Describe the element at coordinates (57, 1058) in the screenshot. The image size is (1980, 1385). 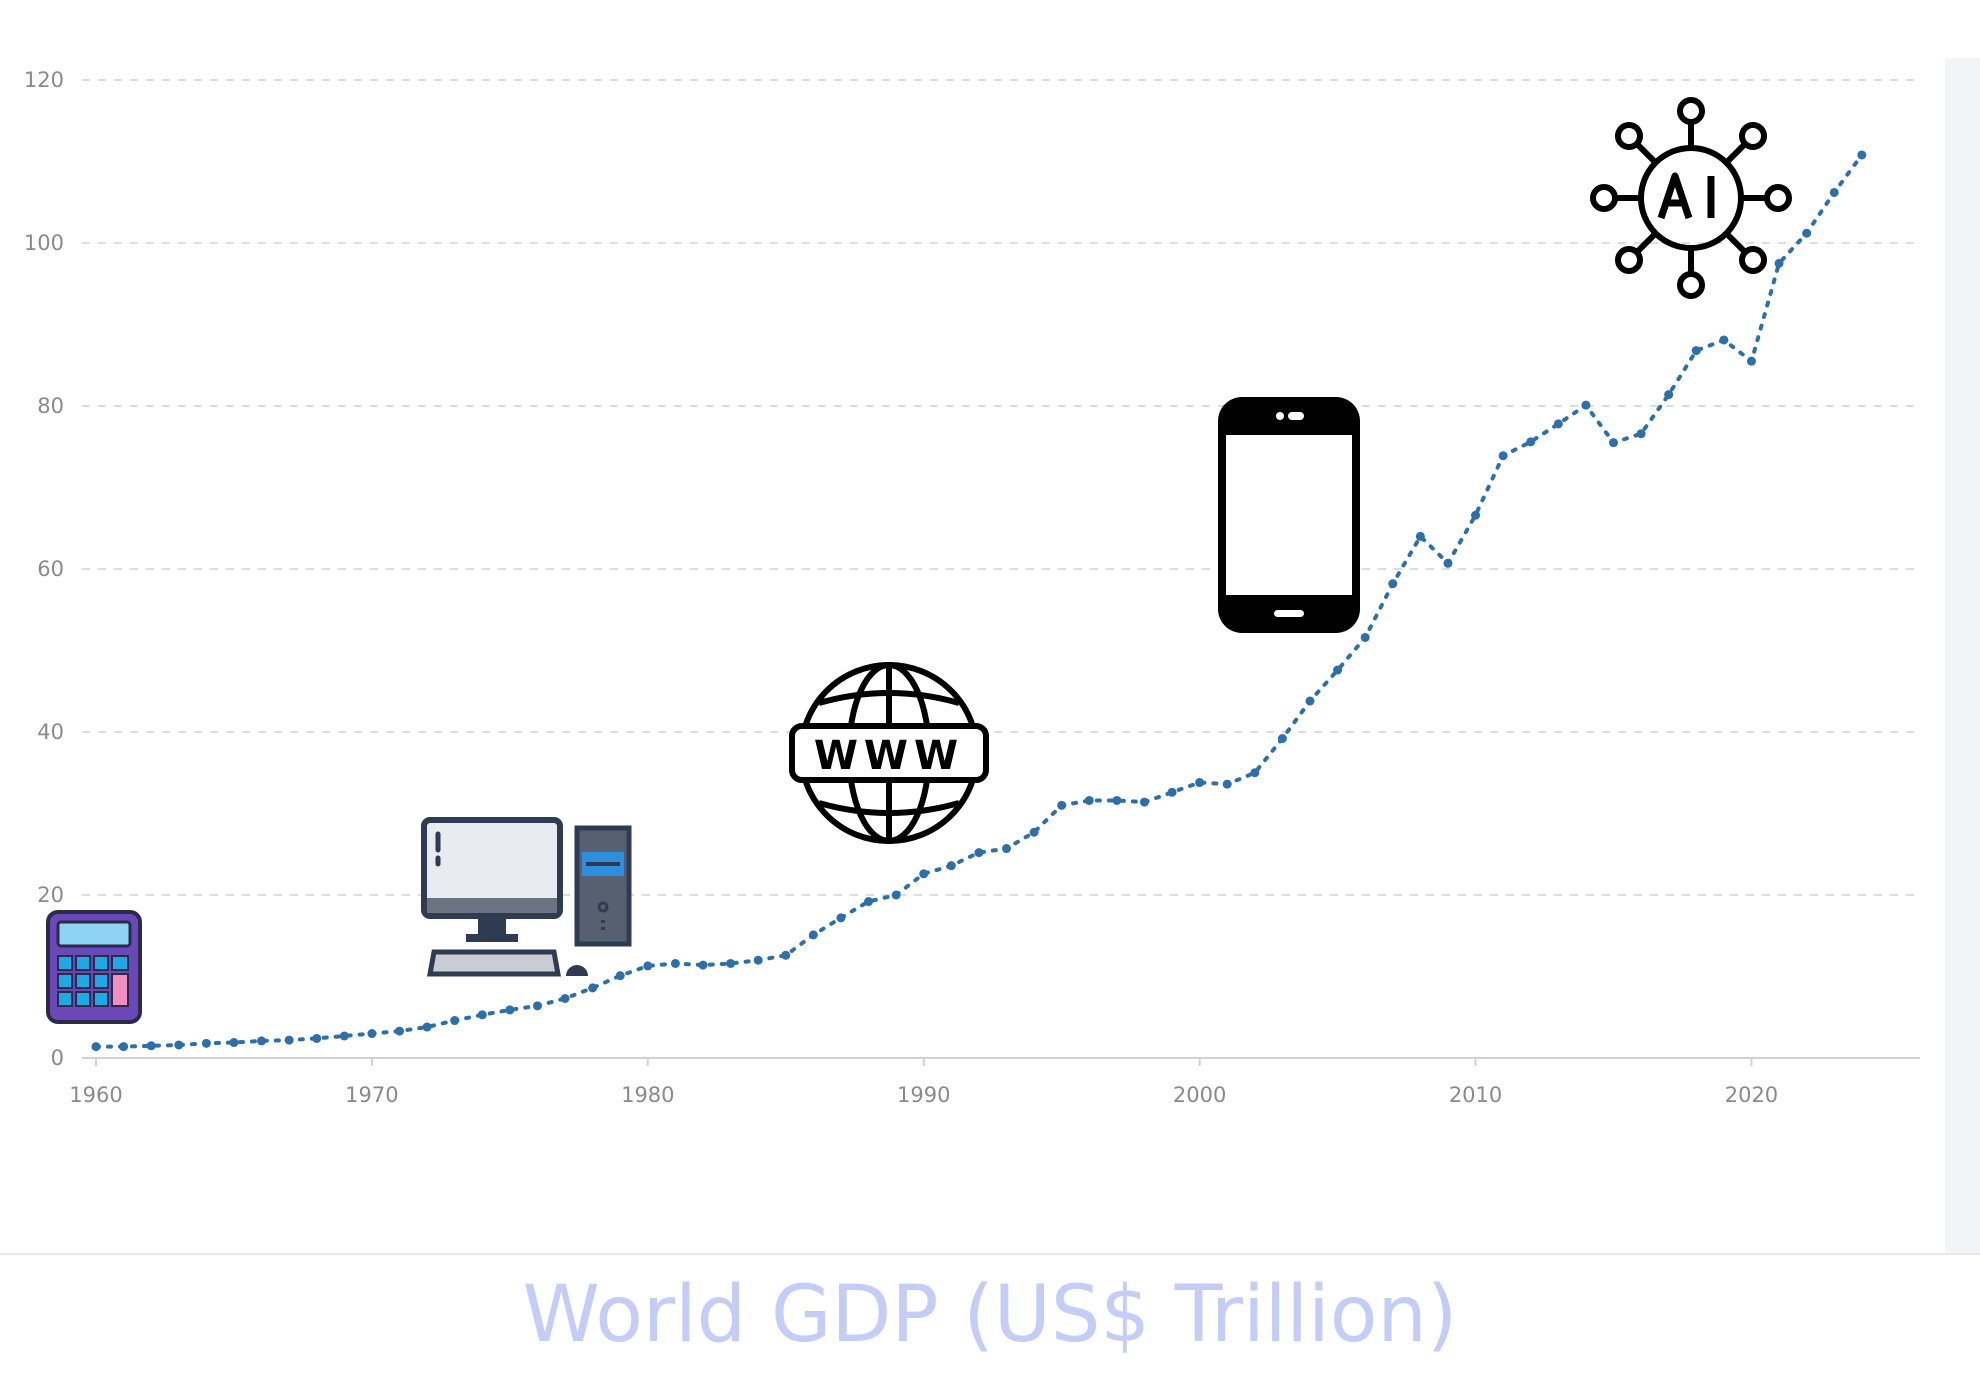
I see `y-tick-label: 0` at that location.